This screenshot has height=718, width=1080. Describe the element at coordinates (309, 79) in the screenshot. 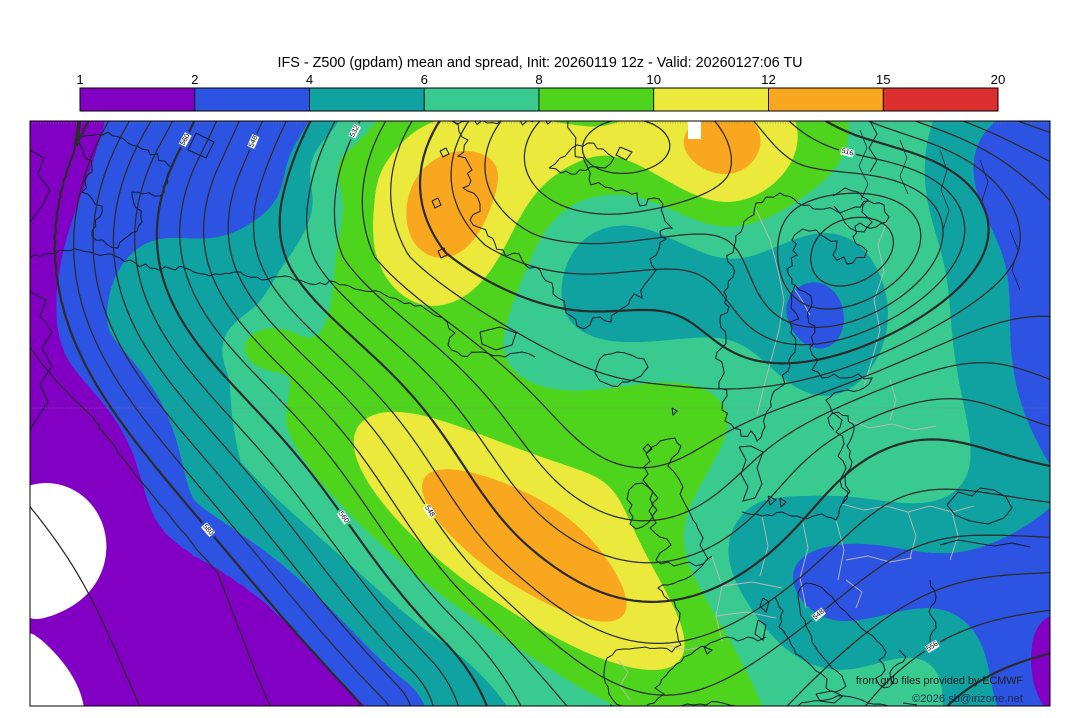

I see `svg-text: 4` at that location.